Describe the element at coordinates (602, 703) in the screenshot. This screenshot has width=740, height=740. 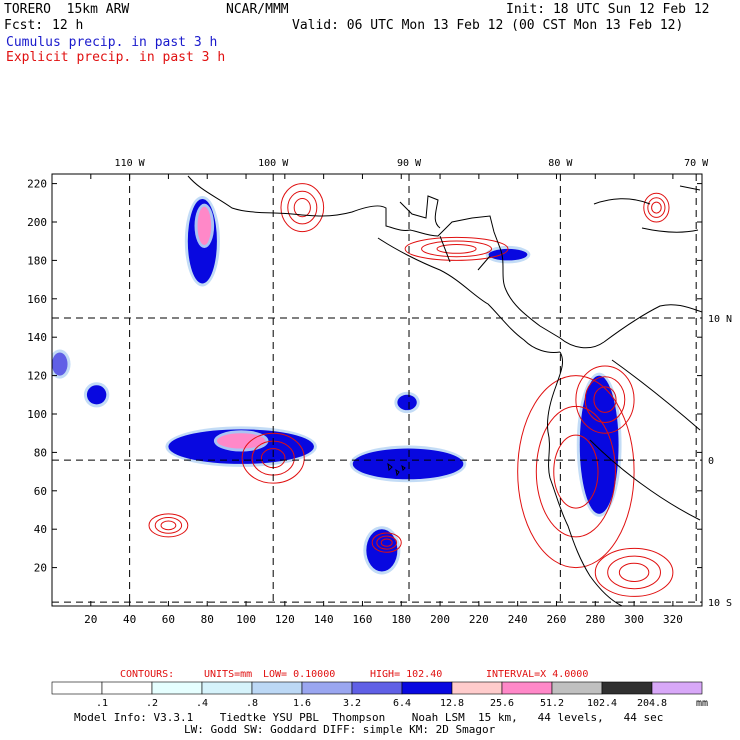
I see `legend-label: 102.4` at that location.